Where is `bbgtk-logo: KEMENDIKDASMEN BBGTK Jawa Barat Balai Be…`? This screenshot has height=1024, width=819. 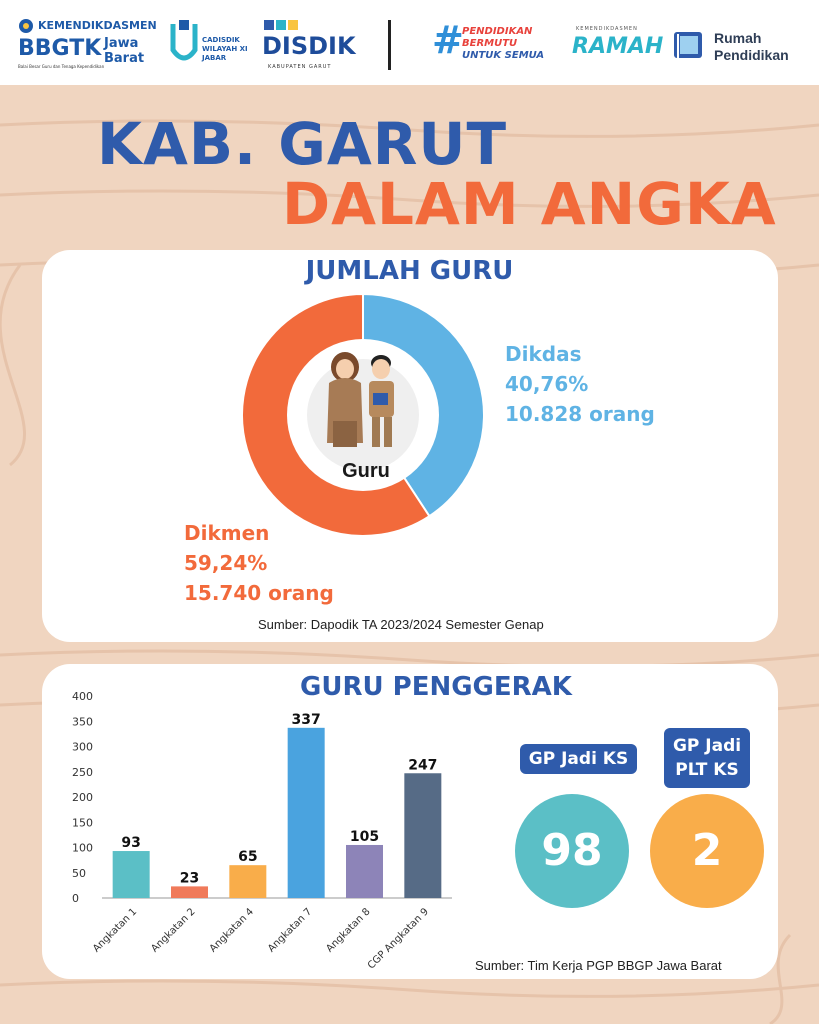 bbgtk-logo: KEMENDIKDASMEN BBGTK Jawa Barat Balai Be… is located at coordinates (88, 45).